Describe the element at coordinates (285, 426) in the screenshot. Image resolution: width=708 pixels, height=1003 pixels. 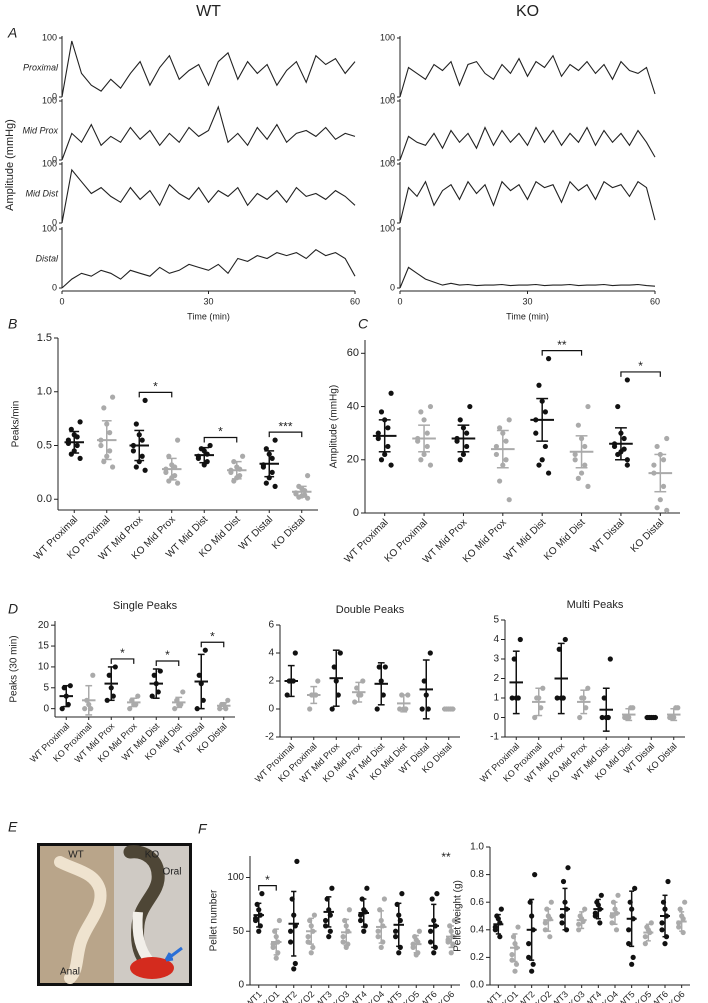
I see `significance-label: ***` at that location.